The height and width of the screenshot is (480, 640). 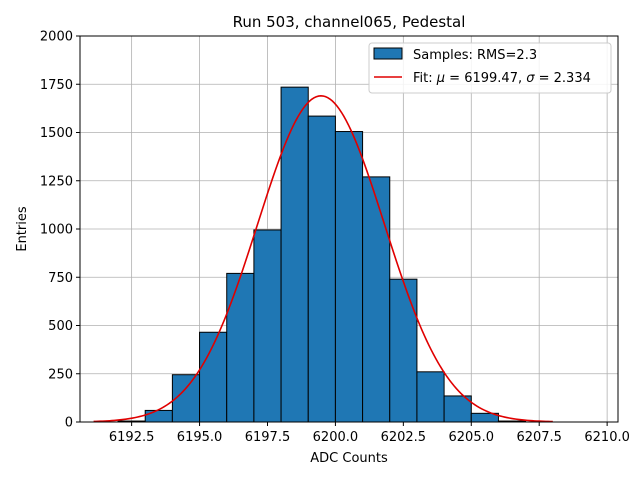 I want to click on y-tick-label-1: 250, so click(x=60, y=374).